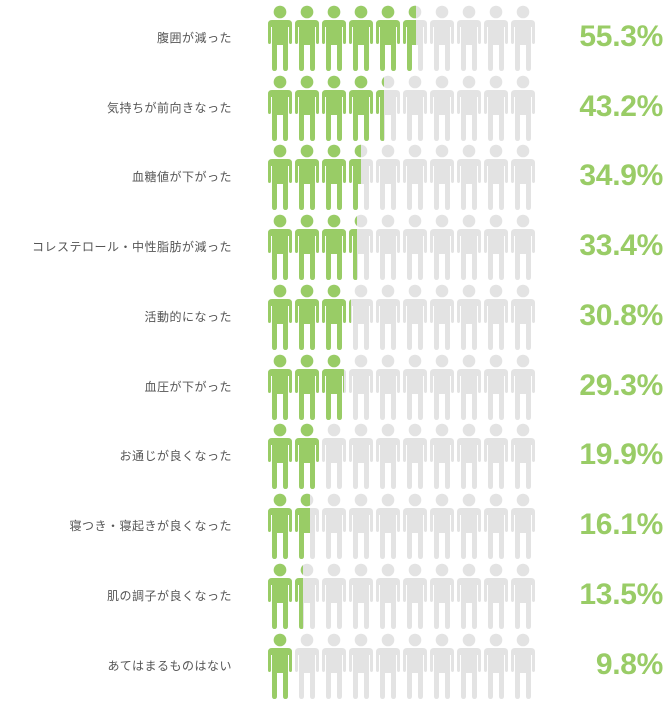 The width and height of the screenshot is (672, 722). What do you see at coordinates (621, 36) in the screenshot?
I see `row-value: 55.3%` at bounding box center [621, 36].